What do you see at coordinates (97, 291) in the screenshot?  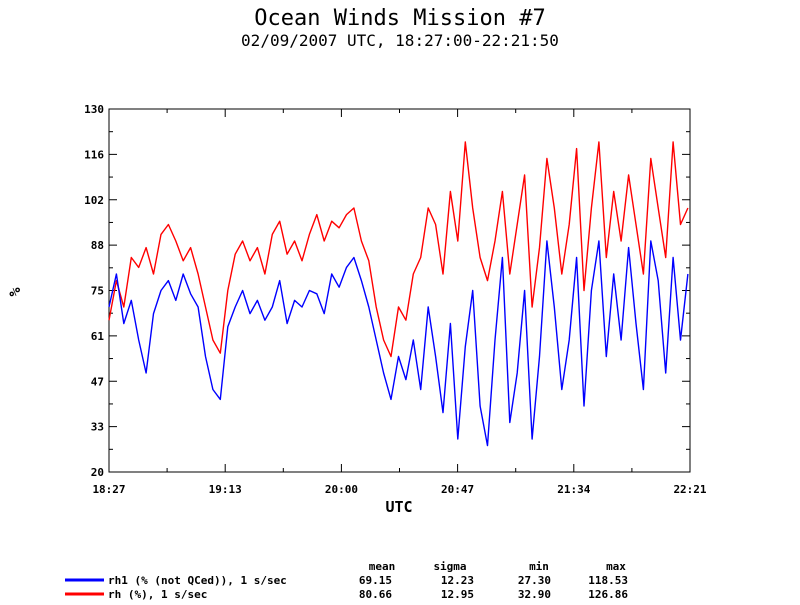 I see `y-tick-label: 75` at bounding box center [97, 291].